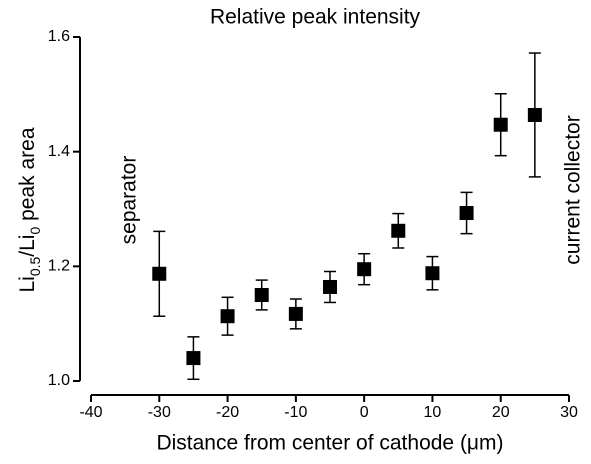  Describe the element at coordinates (90, 412) in the screenshot. I see `x-tick-label: -40` at that location.